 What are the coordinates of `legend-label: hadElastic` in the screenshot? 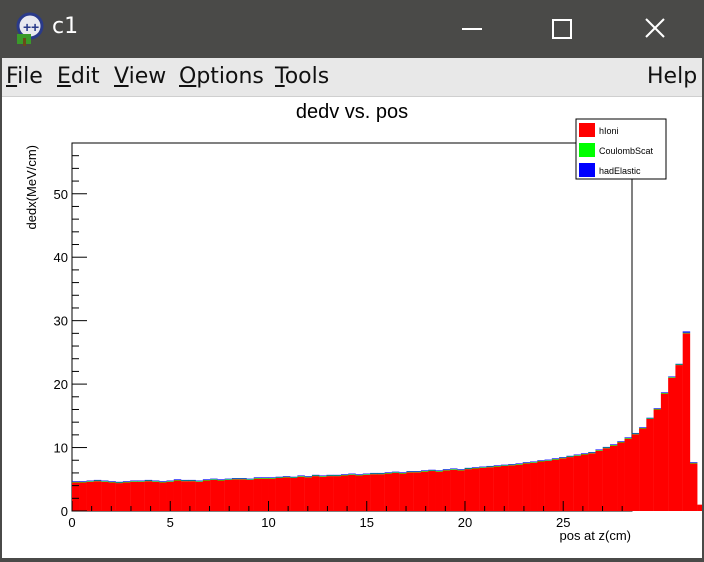 It's located at (620, 171).